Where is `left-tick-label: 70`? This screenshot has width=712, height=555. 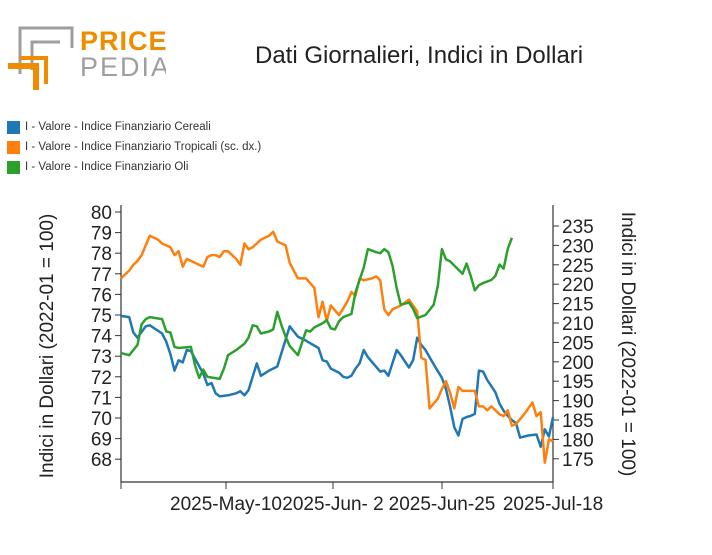 left-tick-label: 70 is located at coordinates (101, 419).